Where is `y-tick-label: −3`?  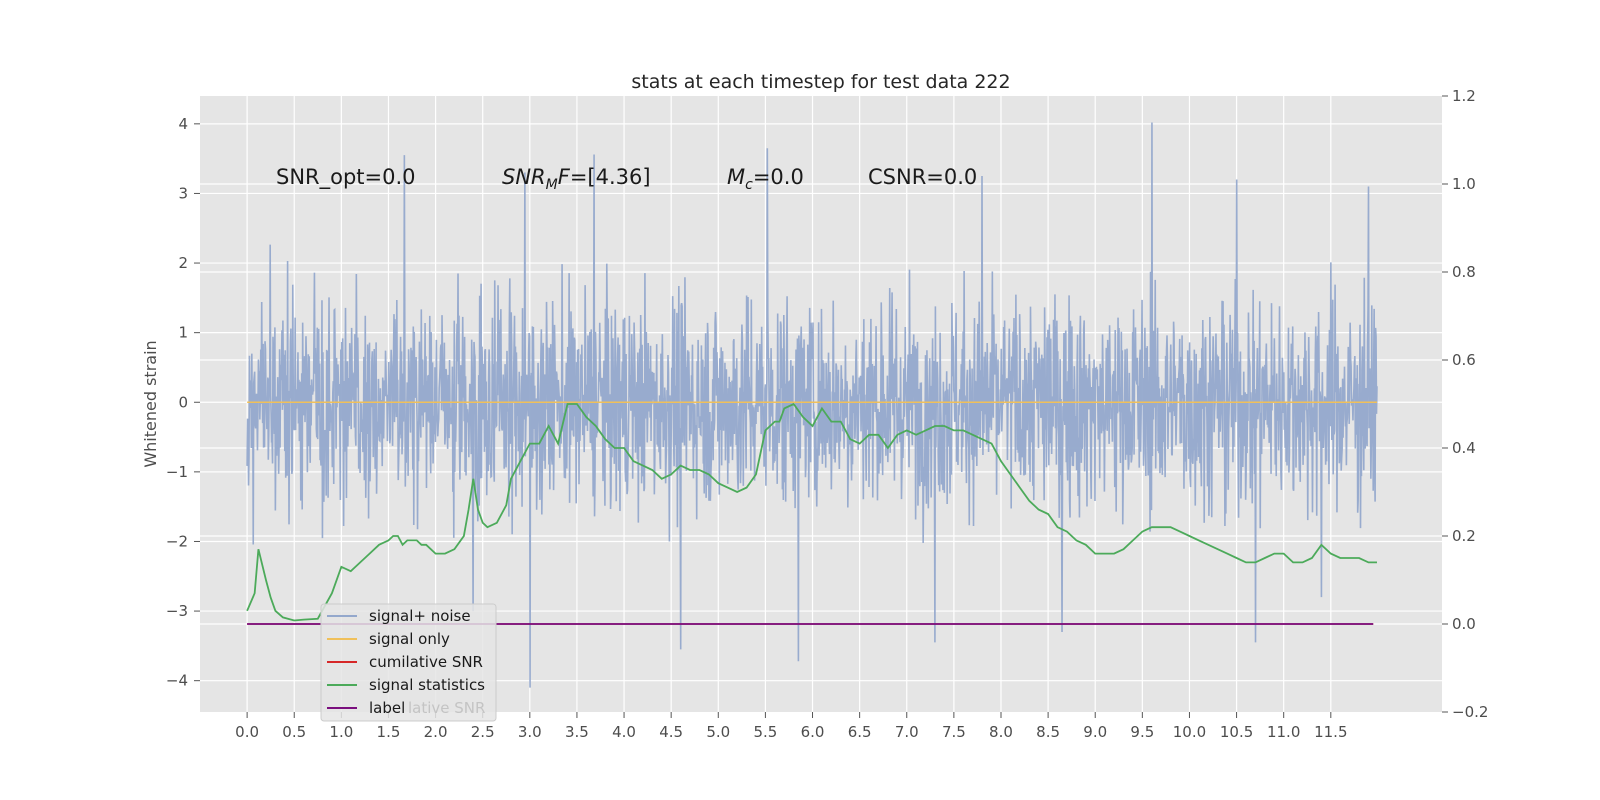 y-tick-label: −3 is located at coordinates (177, 611).